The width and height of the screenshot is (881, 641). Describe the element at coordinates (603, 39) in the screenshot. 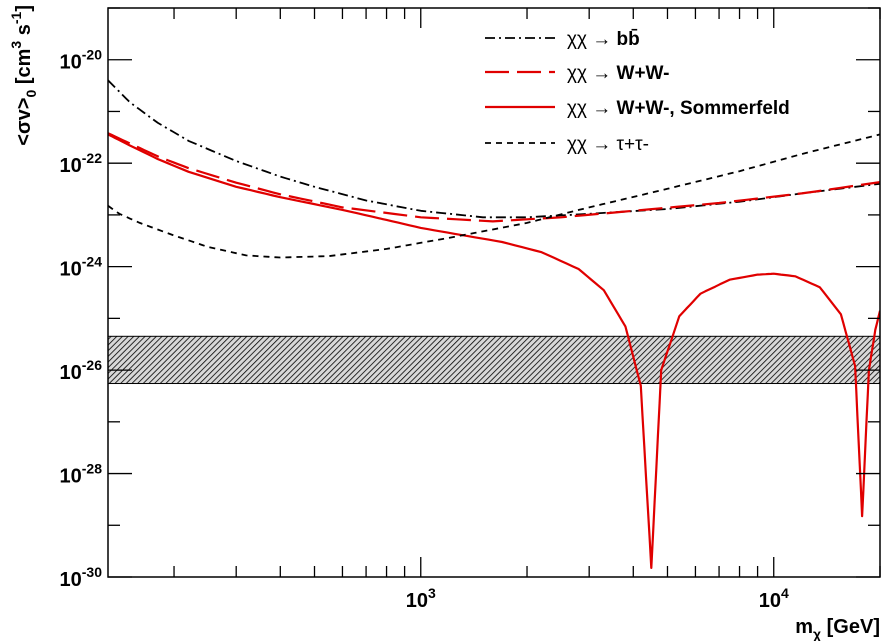

I see `legend-label: χχ → bb̄` at that location.